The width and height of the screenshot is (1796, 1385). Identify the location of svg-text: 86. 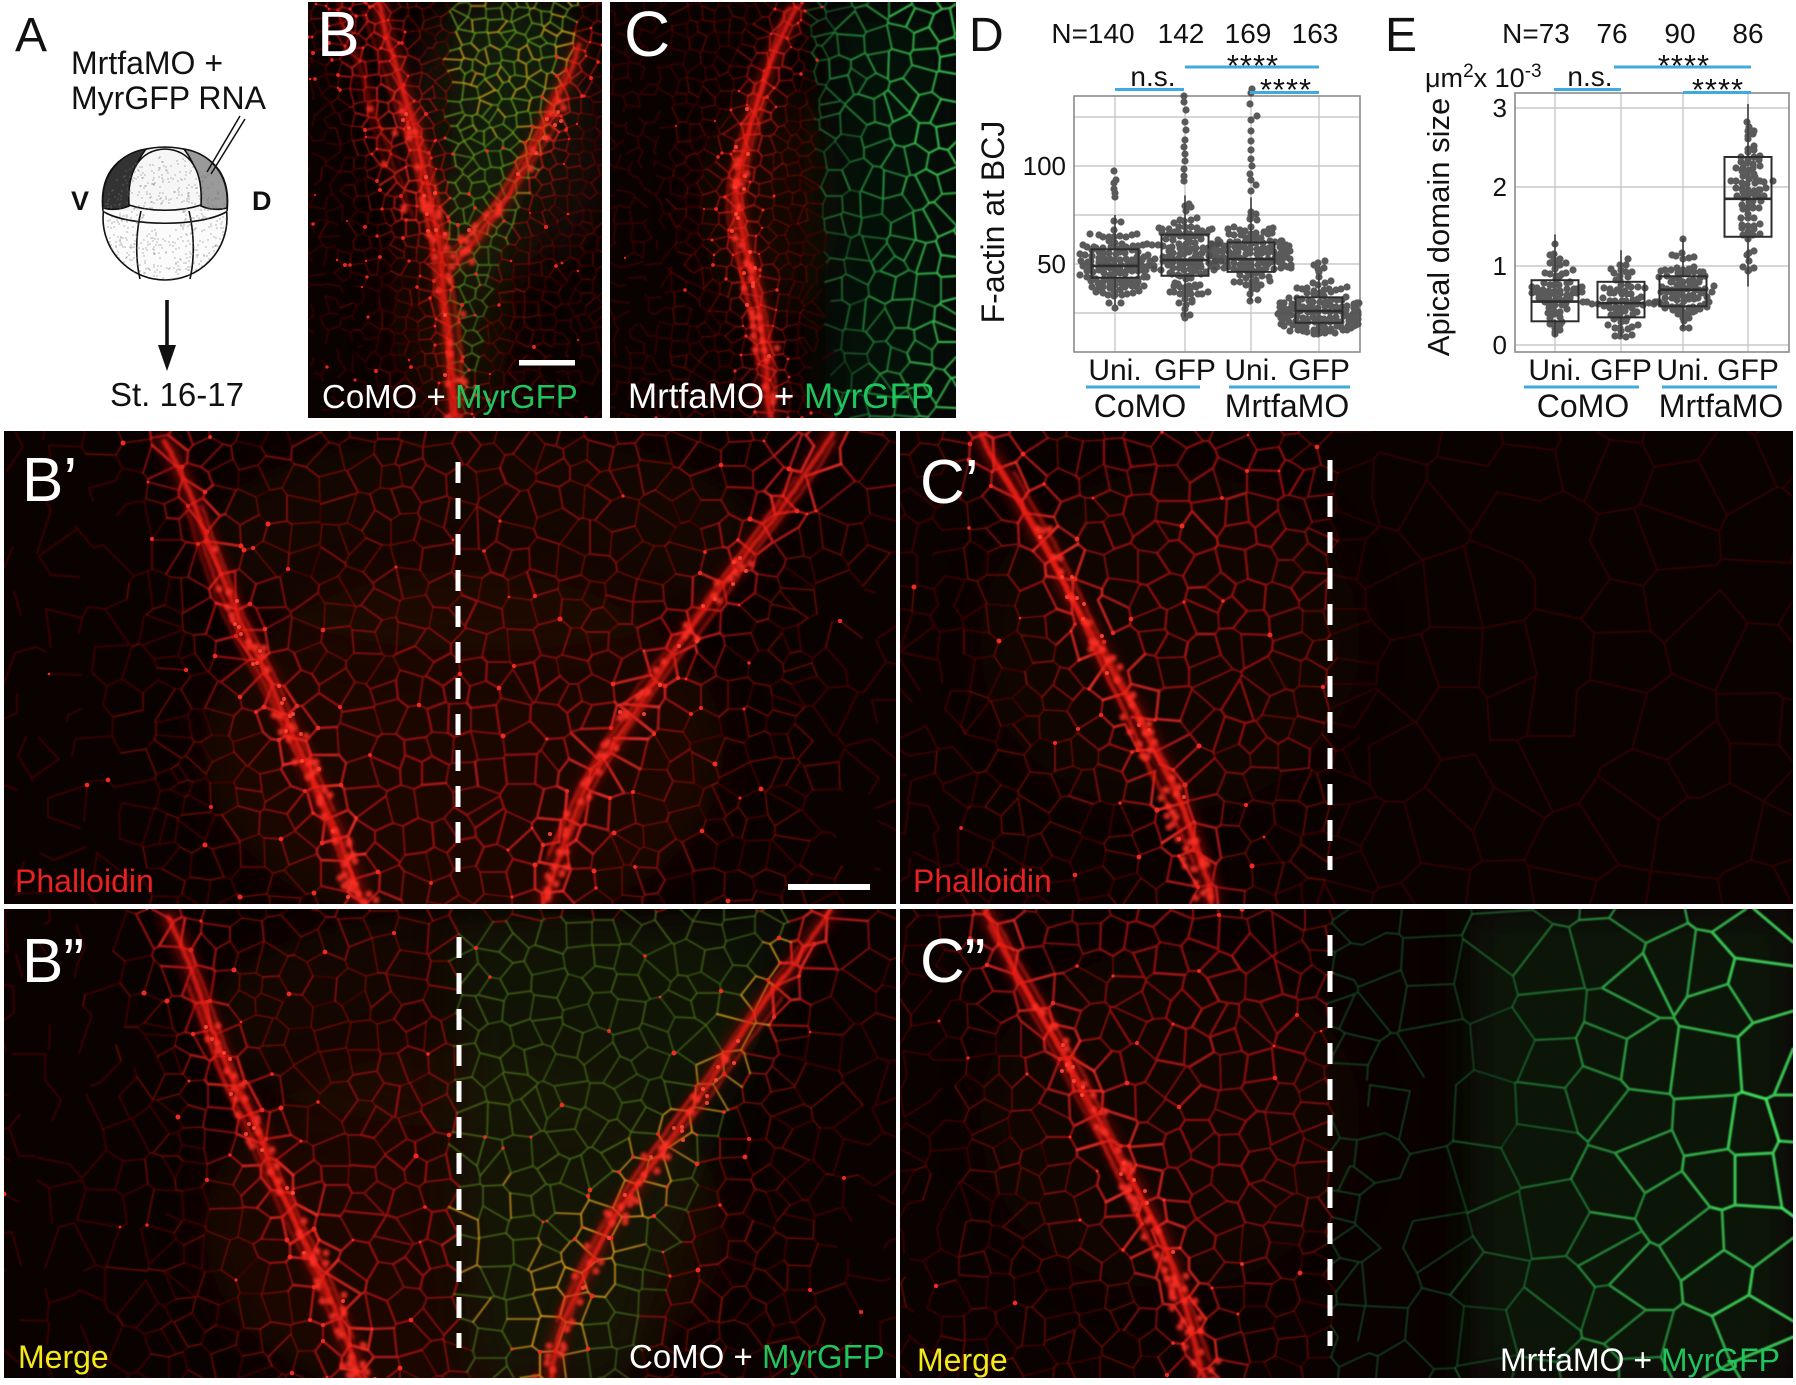
(1747, 33).